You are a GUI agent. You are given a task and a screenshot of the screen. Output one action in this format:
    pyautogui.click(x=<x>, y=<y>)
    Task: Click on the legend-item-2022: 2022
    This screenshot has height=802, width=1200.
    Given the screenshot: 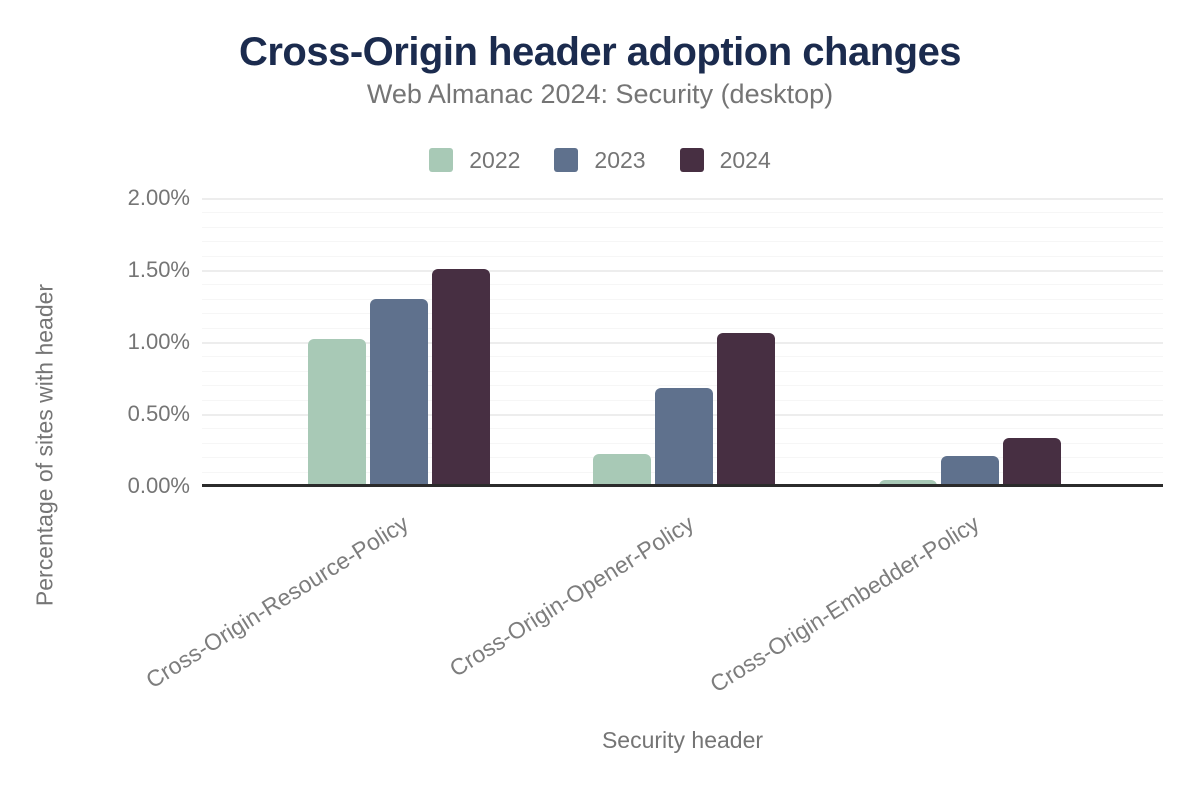 What is the action you would take?
    pyautogui.click(x=474, y=160)
    